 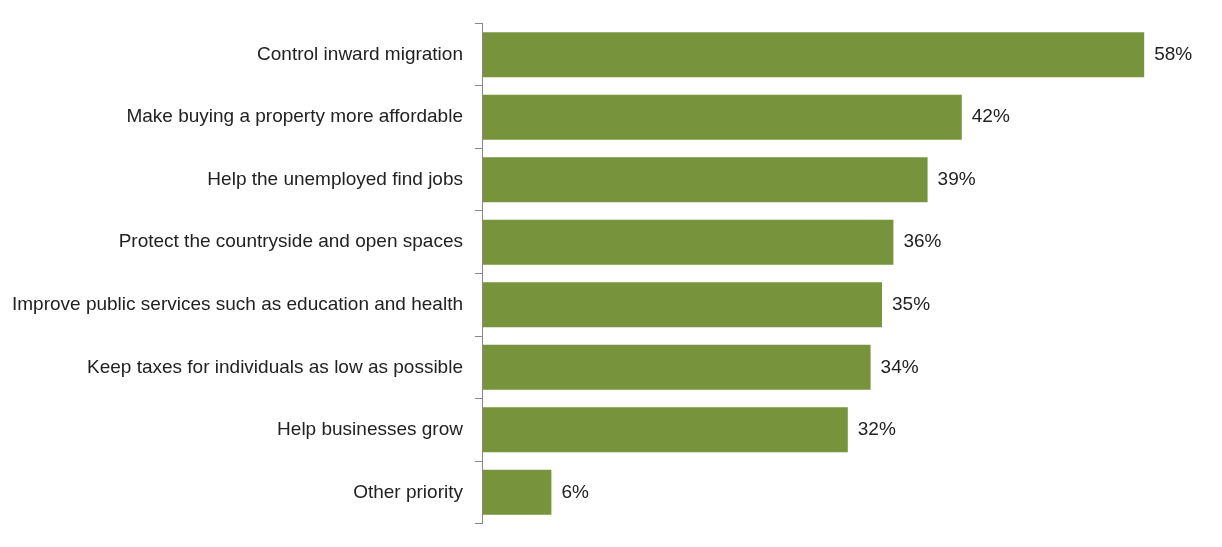 What do you see at coordinates (956, 178) in the screenshot?
I see `data-label: 39%` at bounding box center [956, 178].